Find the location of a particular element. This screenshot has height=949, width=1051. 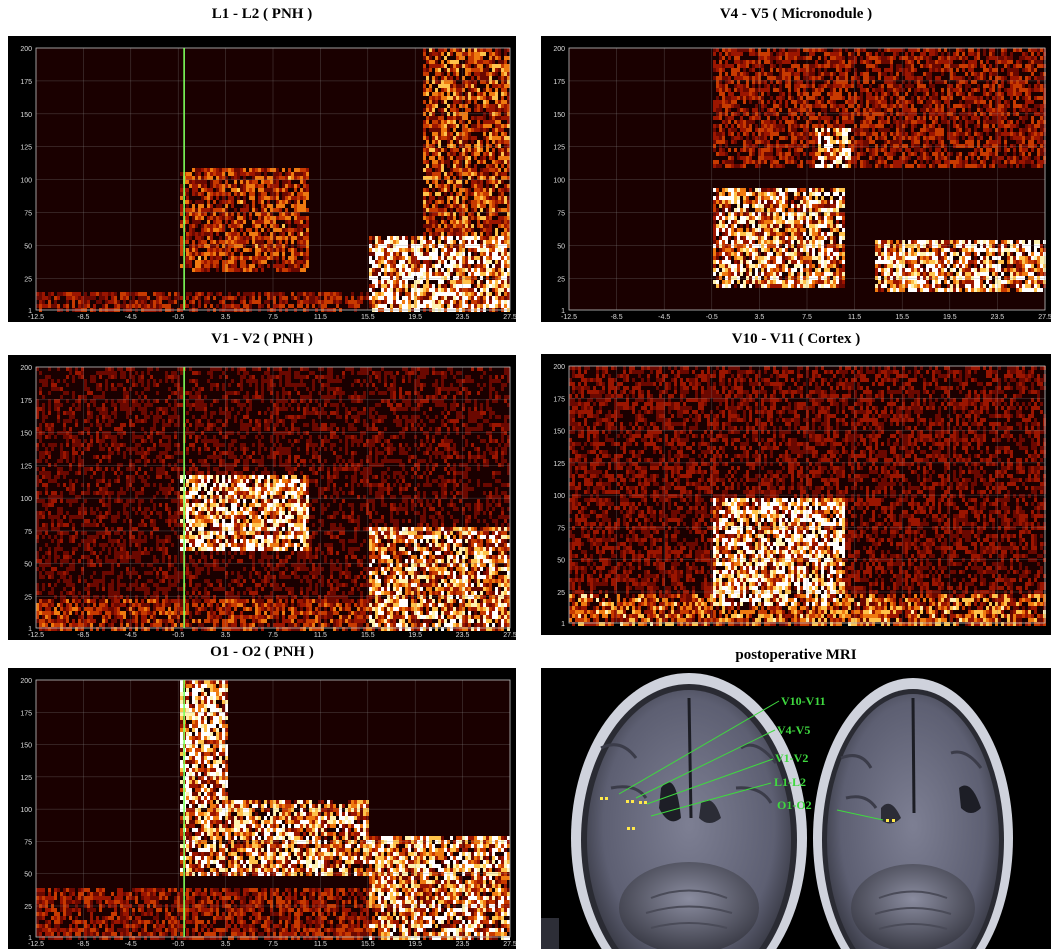

panel-title: V1 - V2 ( PNH ) is located at coordinates (262, 339).